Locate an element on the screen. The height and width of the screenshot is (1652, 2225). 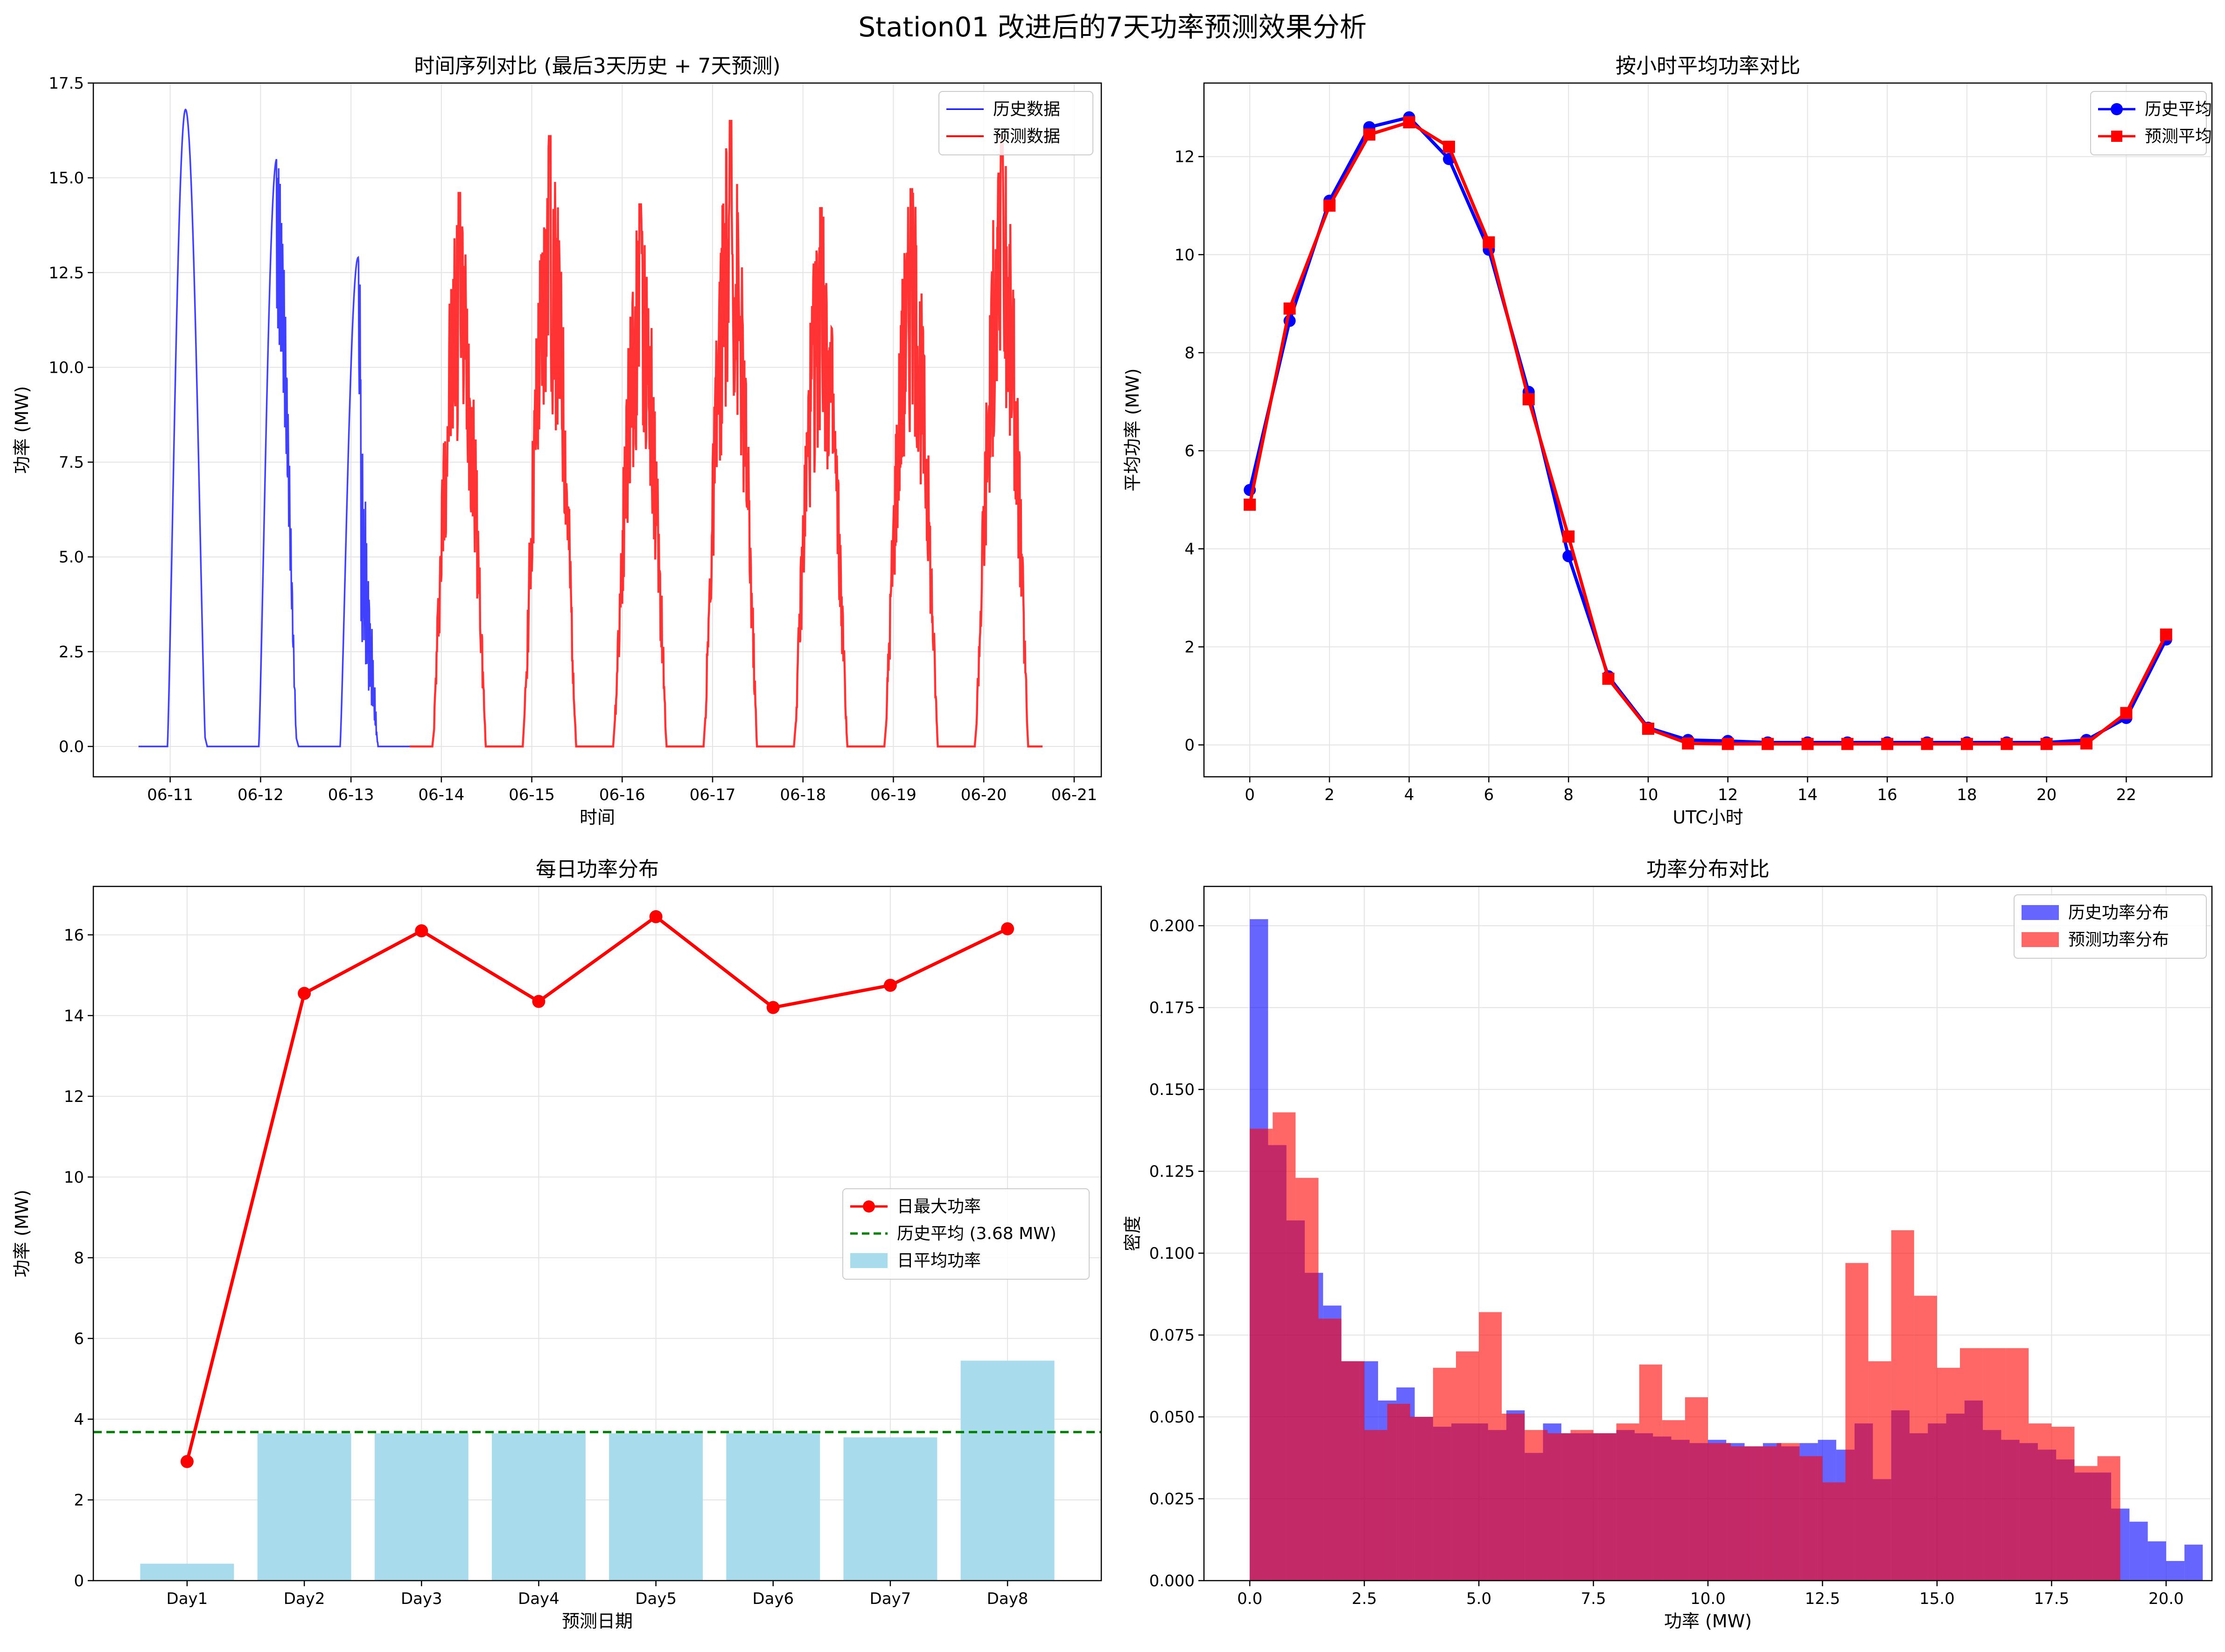
legend-label: 日最大功率 is located at coordinates (939, 1206).